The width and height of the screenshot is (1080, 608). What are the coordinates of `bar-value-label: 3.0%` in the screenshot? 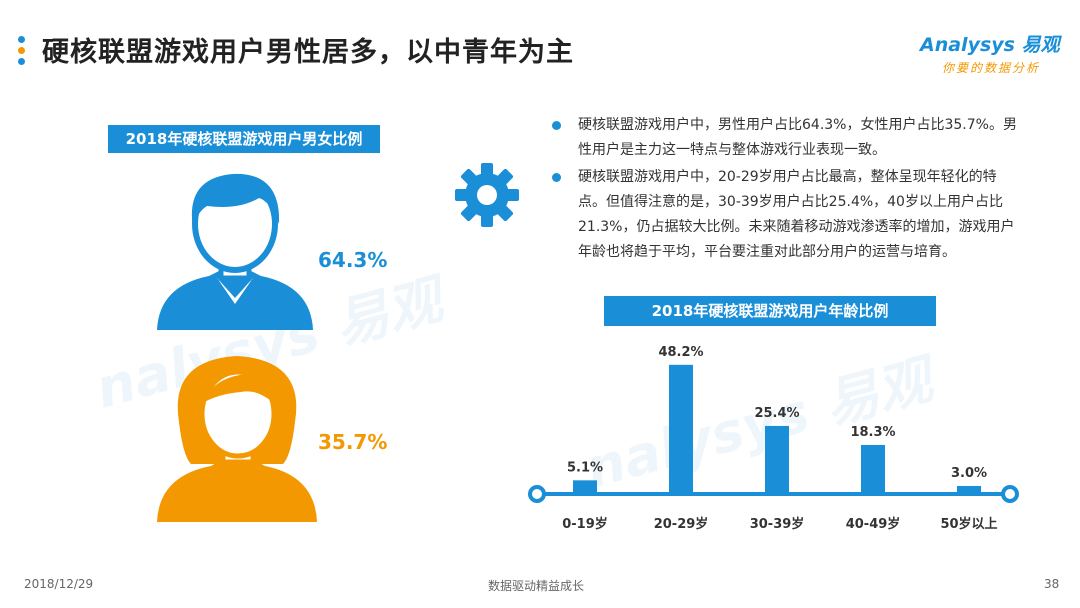 It's located at (969, 473).